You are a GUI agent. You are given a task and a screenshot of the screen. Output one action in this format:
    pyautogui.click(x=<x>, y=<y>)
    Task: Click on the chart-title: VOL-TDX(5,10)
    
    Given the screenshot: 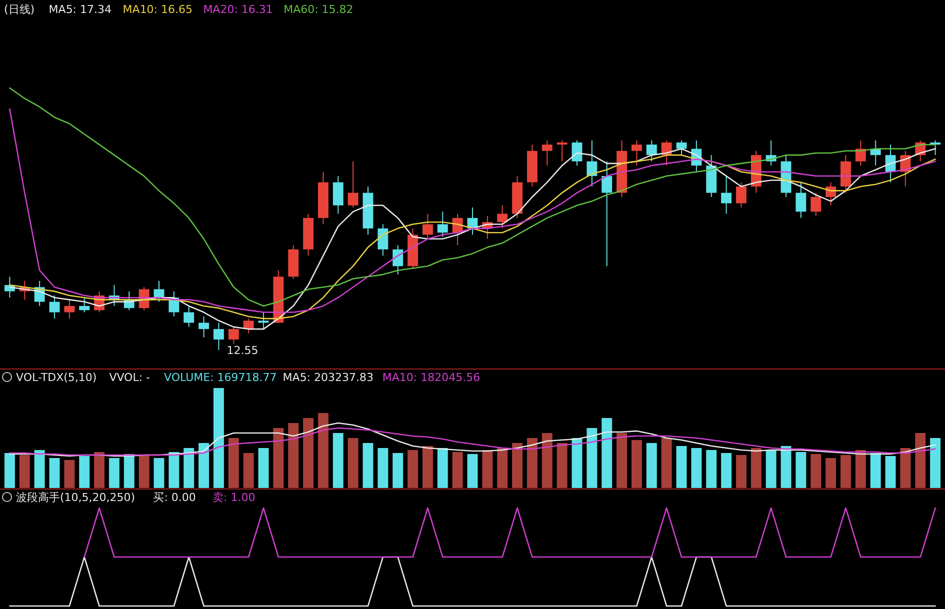 What is the action you would take?
    pyautogui.click(x=56, y=377)
    